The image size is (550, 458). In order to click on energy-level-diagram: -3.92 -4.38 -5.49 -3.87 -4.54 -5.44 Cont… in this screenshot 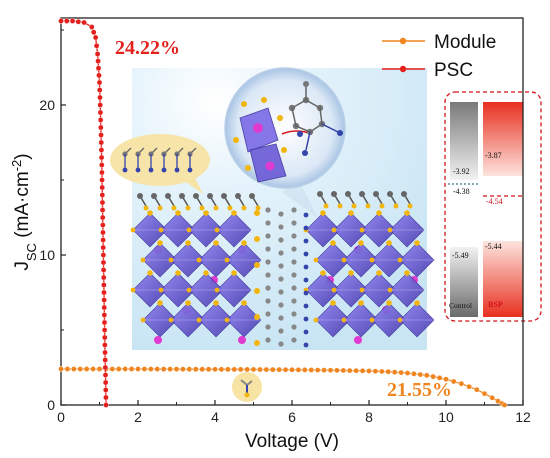, I will do `click(493, 206)`.